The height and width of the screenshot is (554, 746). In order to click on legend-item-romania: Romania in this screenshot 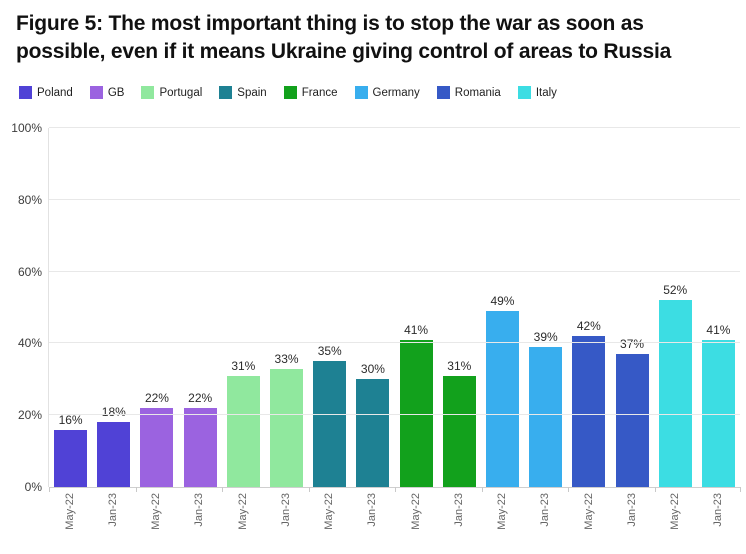, I will do `click(468, 92)`.